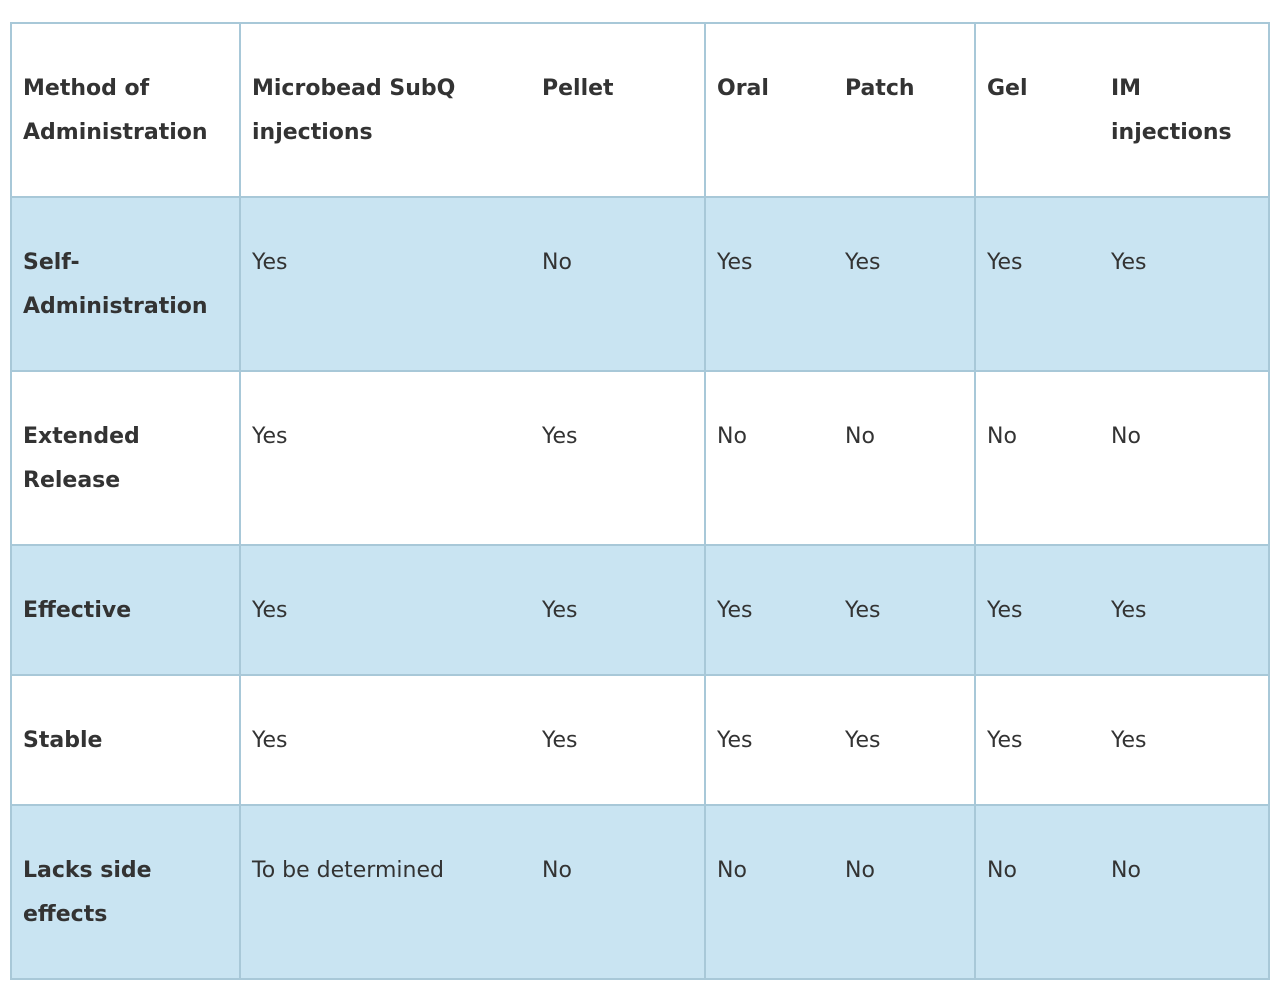  I want to click on column-header: IM injections, so click(1185, 110).